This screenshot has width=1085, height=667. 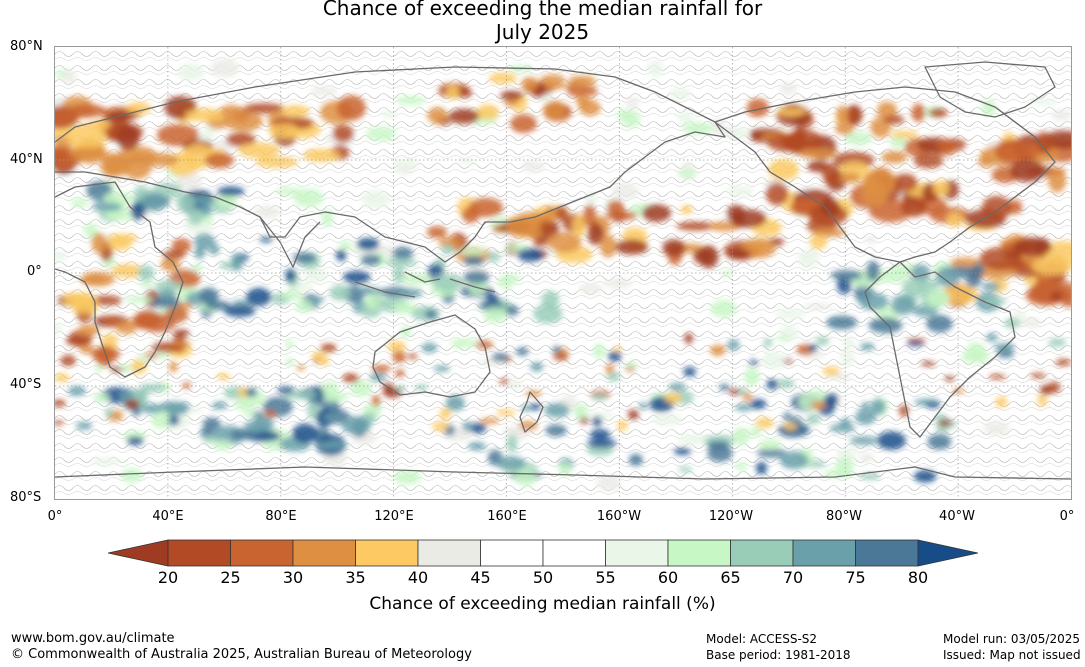 What do you see at coordinates (793, 577) in the screenshot?
I see `colorbar-tick-label: 70` at bounding box center [793, 577].